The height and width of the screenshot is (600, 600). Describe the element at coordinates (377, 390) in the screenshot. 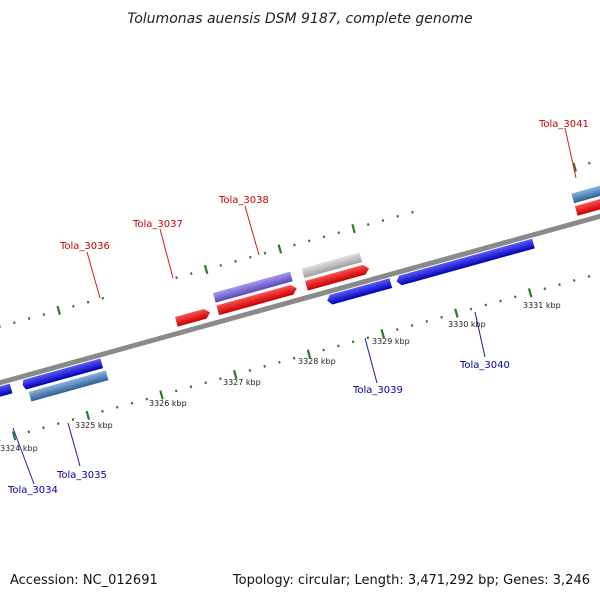

I see `gene-label-3039: Tola_3039` at that location.